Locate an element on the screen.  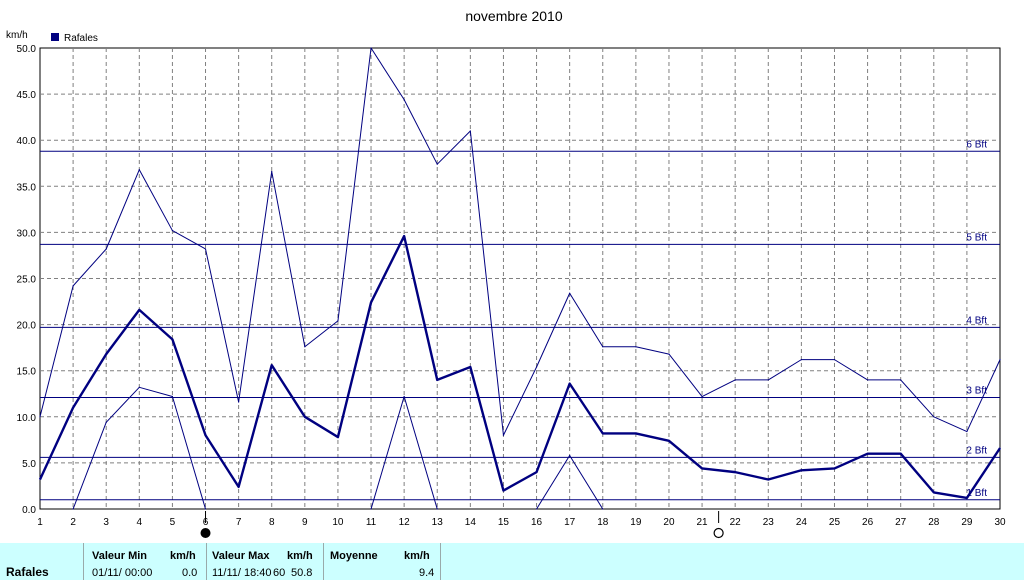
beaufort-label: 6 Bft is located at coordinates (976, 144).